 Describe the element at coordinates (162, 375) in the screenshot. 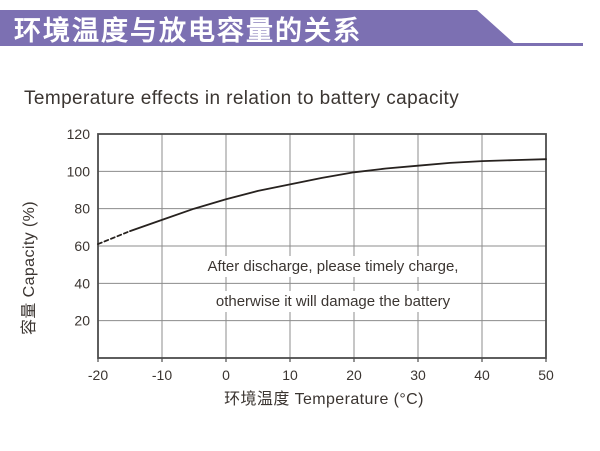

I see `x-tick-label: -10` at that location.